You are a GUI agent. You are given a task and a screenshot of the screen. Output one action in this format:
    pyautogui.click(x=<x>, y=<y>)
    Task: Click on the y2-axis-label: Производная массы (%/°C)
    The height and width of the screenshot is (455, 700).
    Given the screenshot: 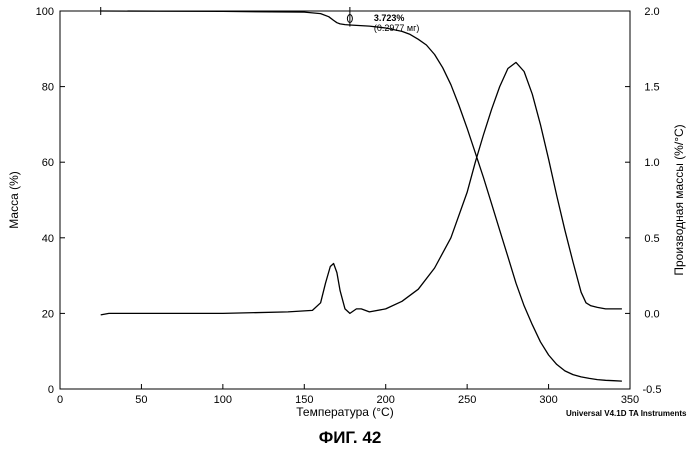 What is the action you would take?
    pyautogui.click(x=679, y=199)
    